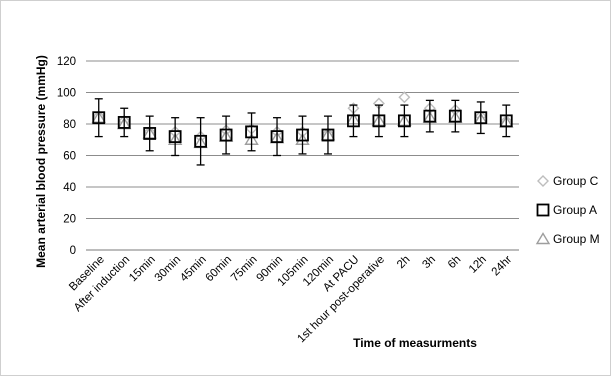 This screenshot has width=614, height=379. I want to click on x-tick-label: 15min, so click(142, 269).